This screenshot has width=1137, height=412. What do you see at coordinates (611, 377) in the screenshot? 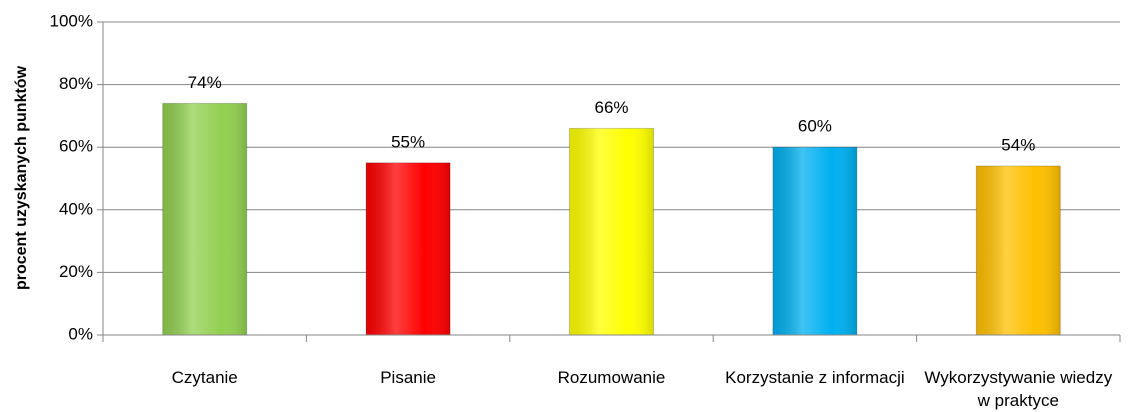
I see `x-tick-label: Rozumowanie` at bounding box center [611, 377].